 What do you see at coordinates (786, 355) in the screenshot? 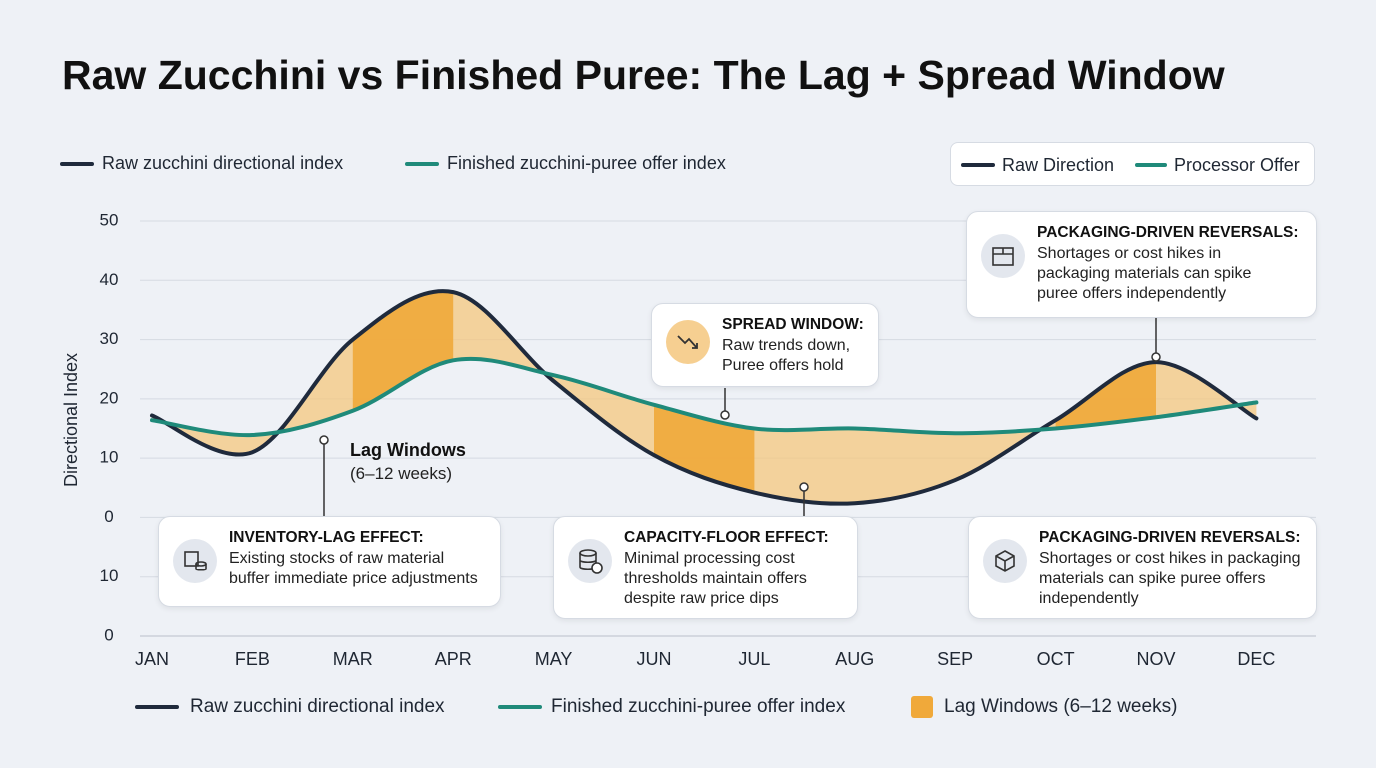
I see `annotation-text: Raw trends down, Puree offers hold` at bounding box center [786, 355].